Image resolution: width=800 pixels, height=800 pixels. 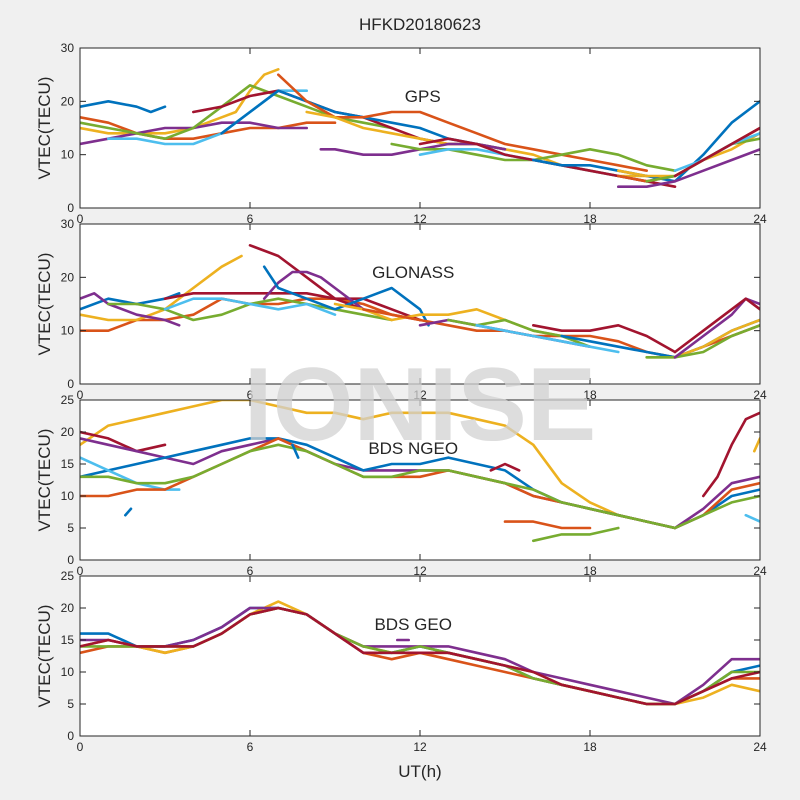 I want to click on watermark: IONISE, so click(x=420, y=405).